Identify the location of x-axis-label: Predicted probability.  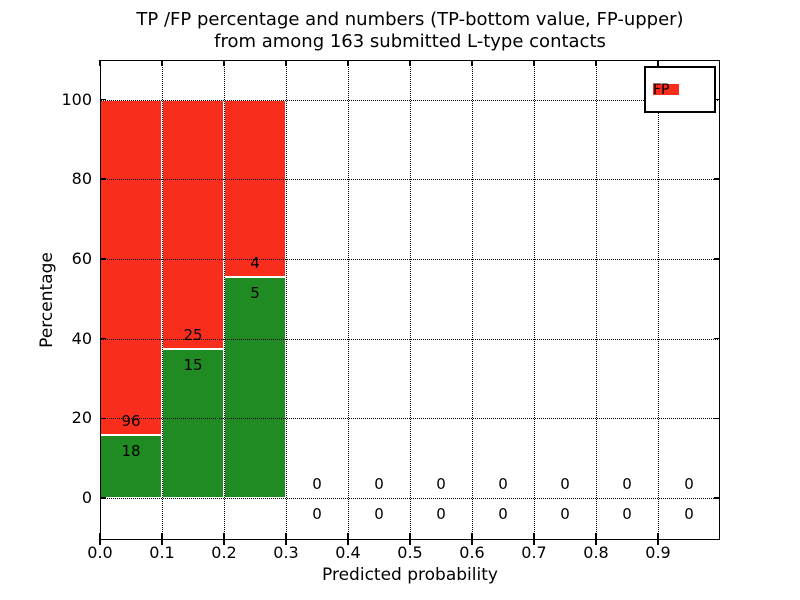
(410, 575).